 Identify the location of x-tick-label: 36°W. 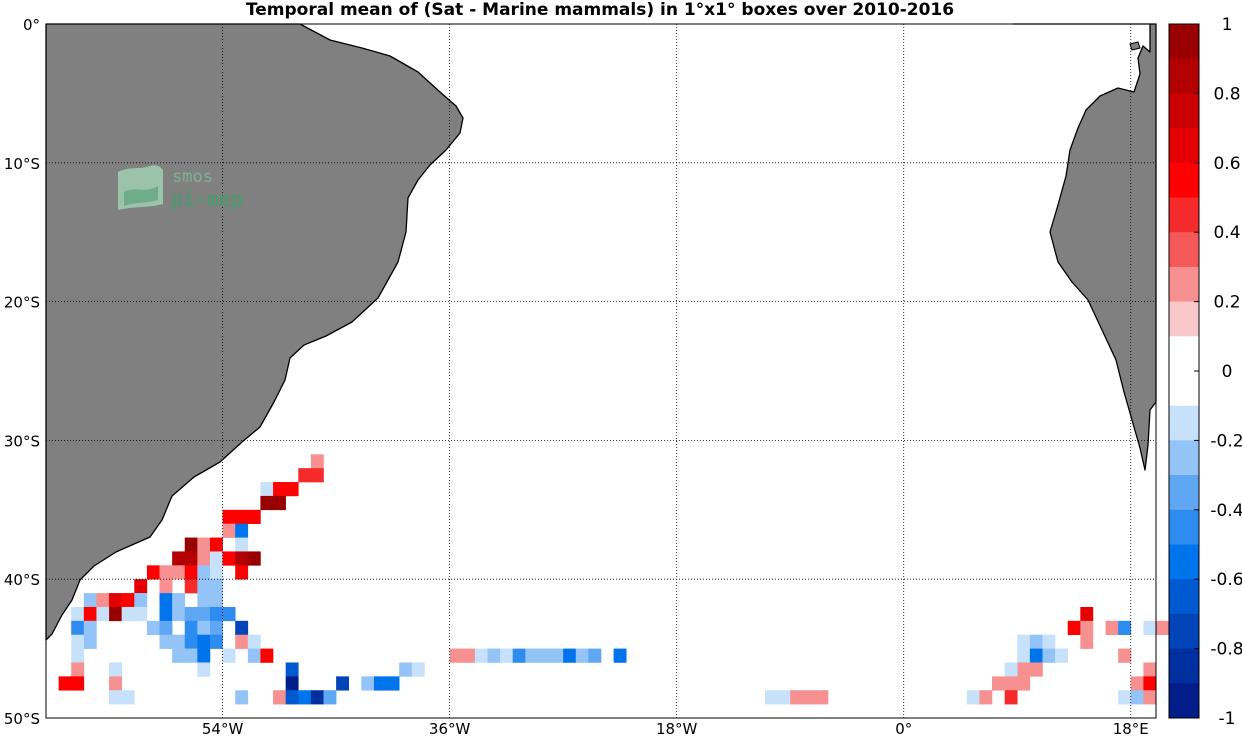
(450, 729).